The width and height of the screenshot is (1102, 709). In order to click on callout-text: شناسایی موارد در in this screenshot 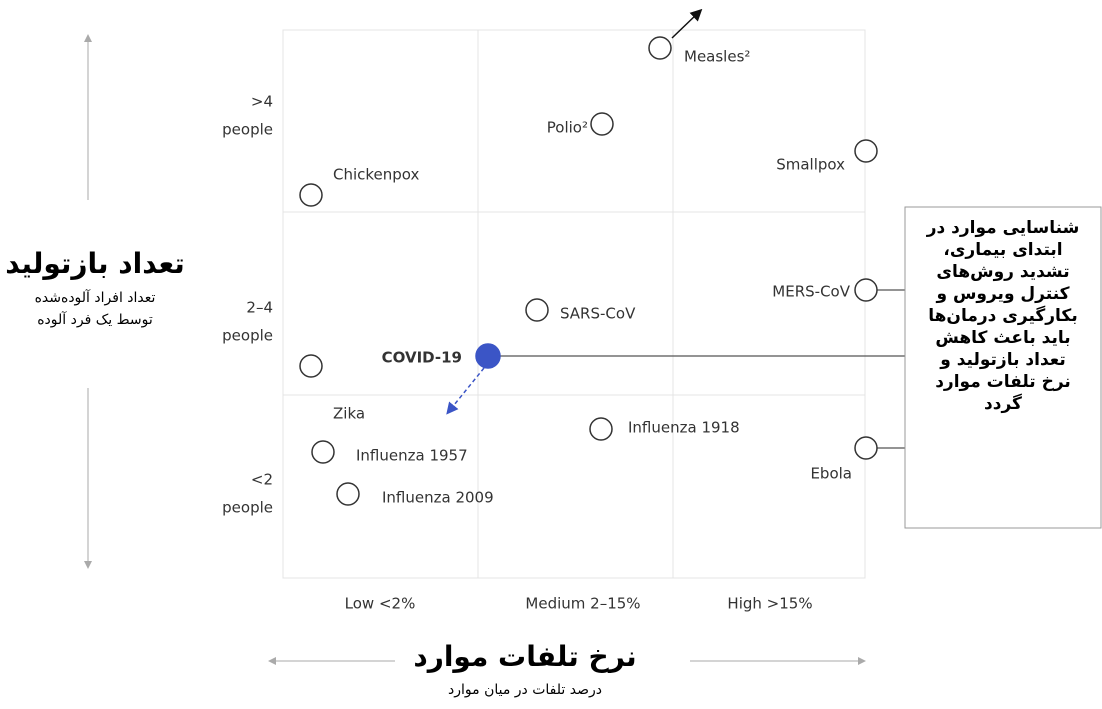, I will do `click(1003, 228)`.